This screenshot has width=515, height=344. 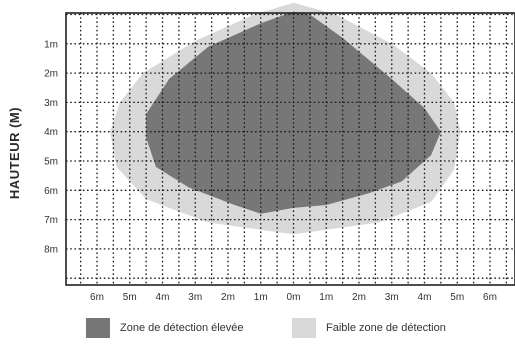 What do you see at coordinates (14, 153) in the screenshot?
I see `y-axis-label: HAUTEUR (M)` at bounding box center [14, 153].